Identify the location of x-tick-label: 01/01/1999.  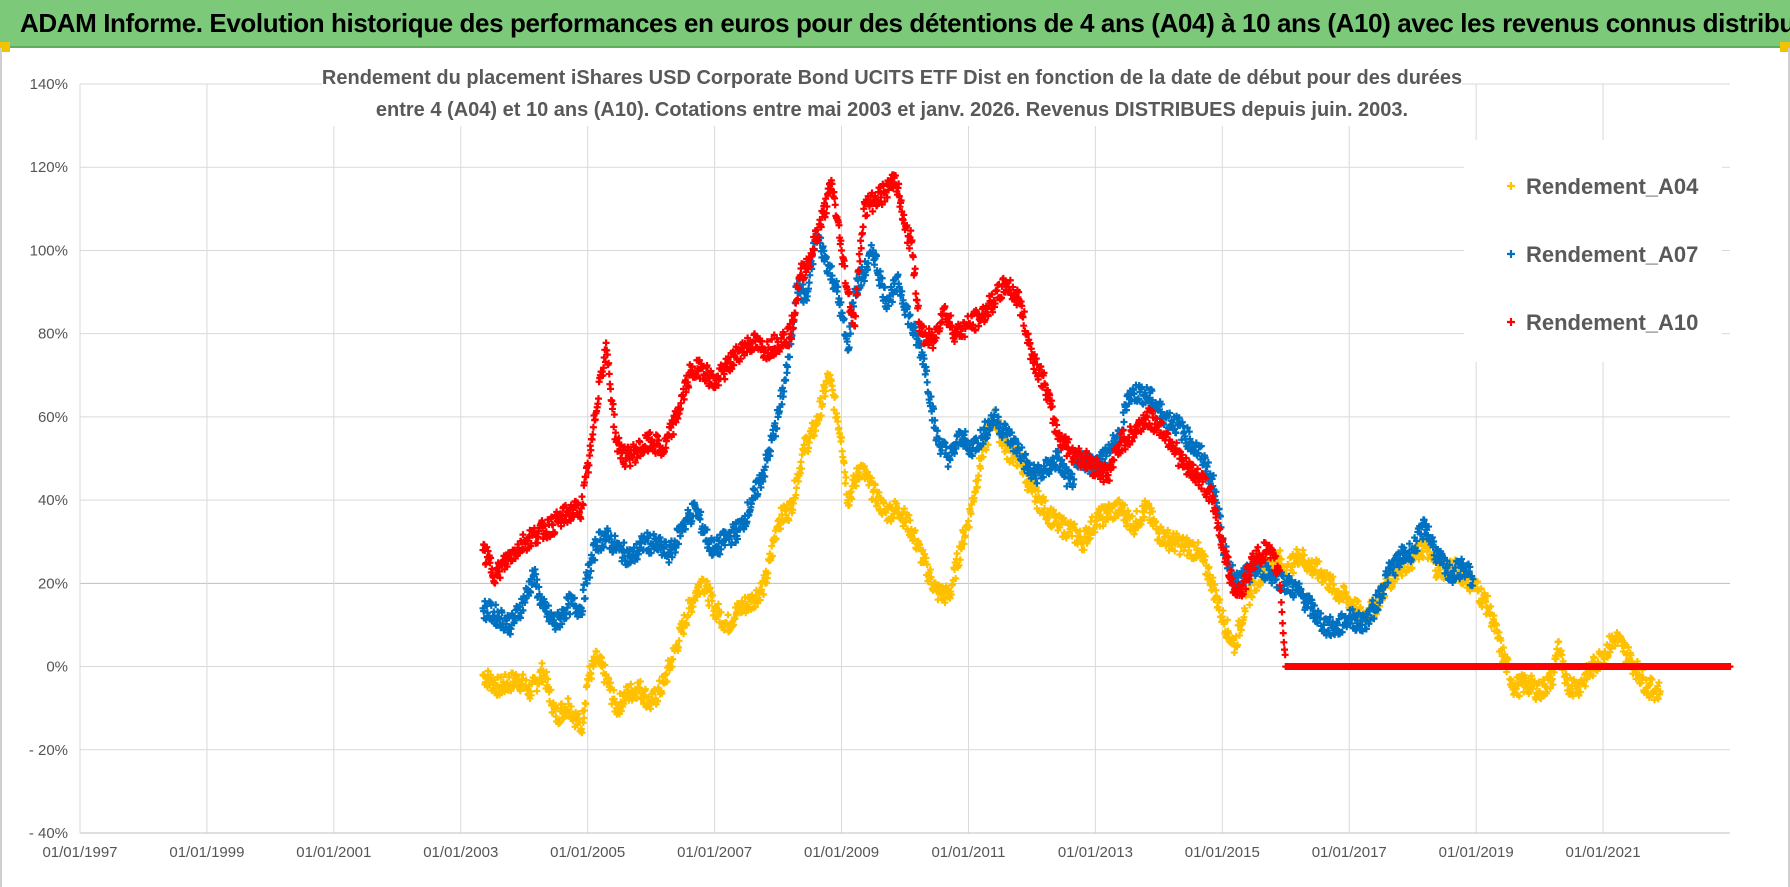
(206, 852).